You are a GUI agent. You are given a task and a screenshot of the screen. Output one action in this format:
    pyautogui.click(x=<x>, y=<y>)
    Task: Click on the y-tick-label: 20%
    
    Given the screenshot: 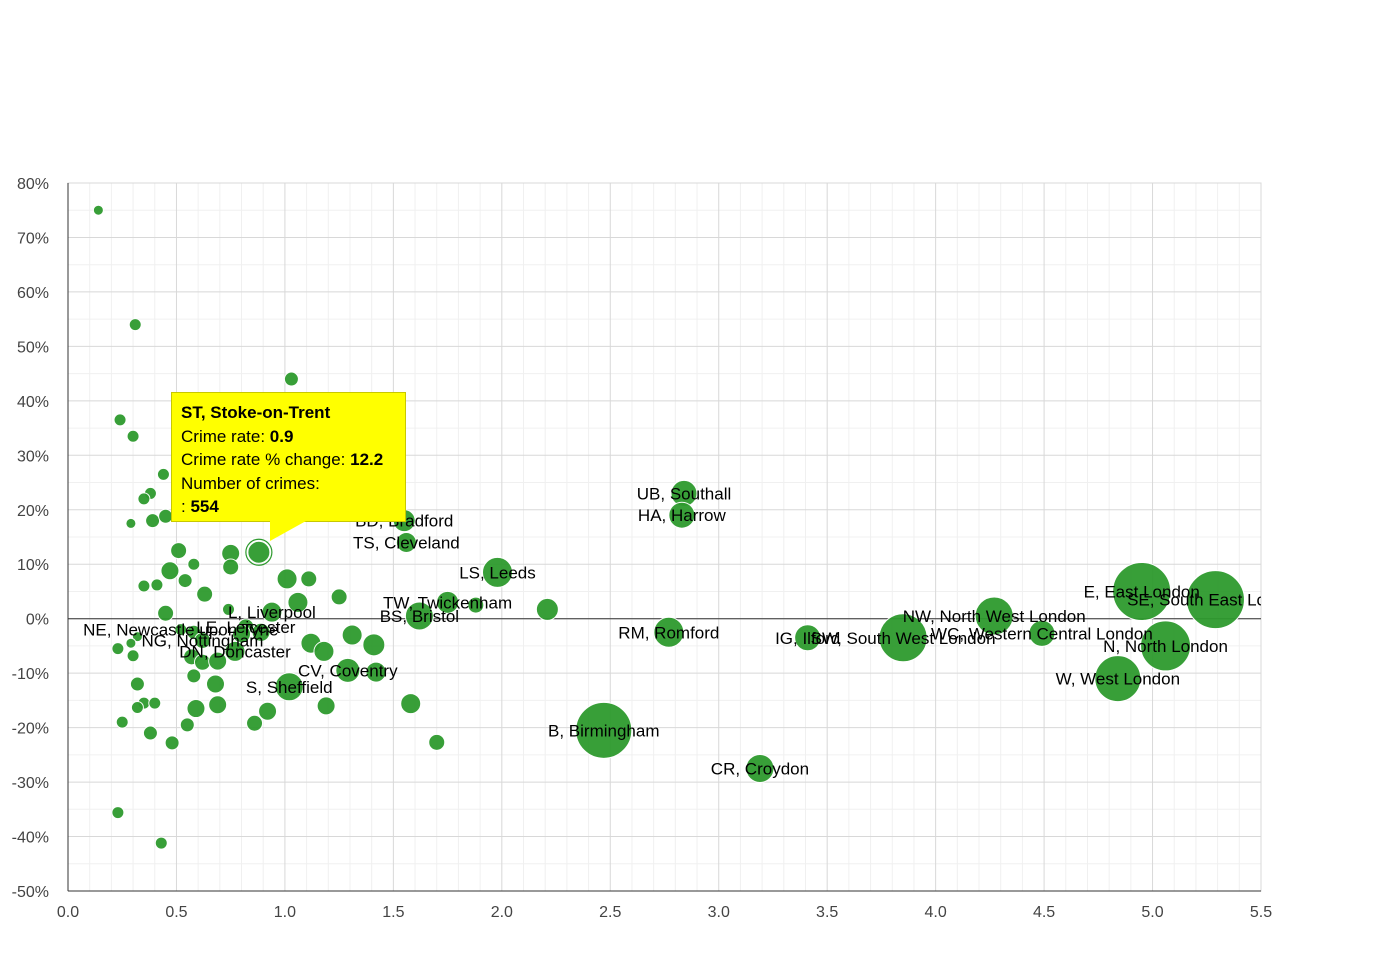 What is the action you would take?
    pyautogui.click(x=33, y=511)
    